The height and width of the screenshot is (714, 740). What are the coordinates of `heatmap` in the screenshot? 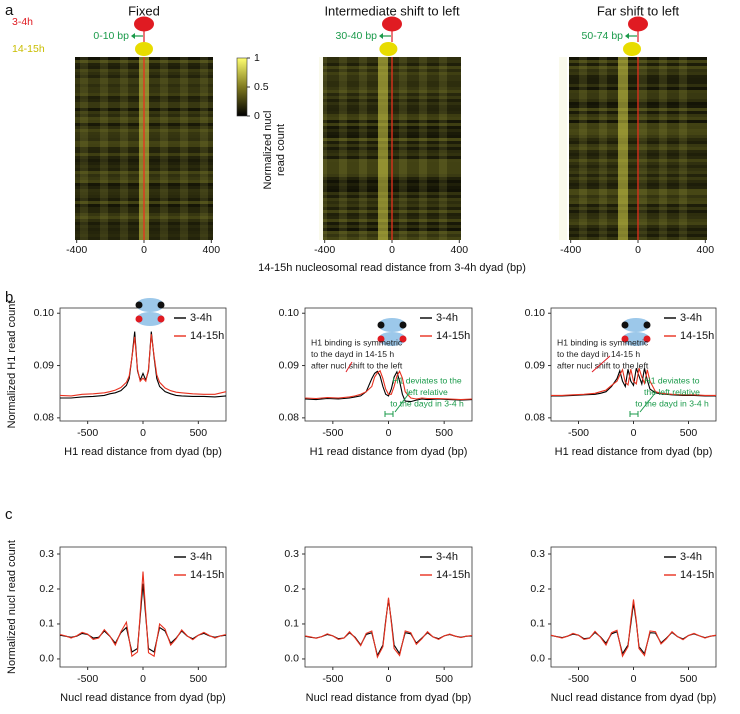 It's located at (633, 148).